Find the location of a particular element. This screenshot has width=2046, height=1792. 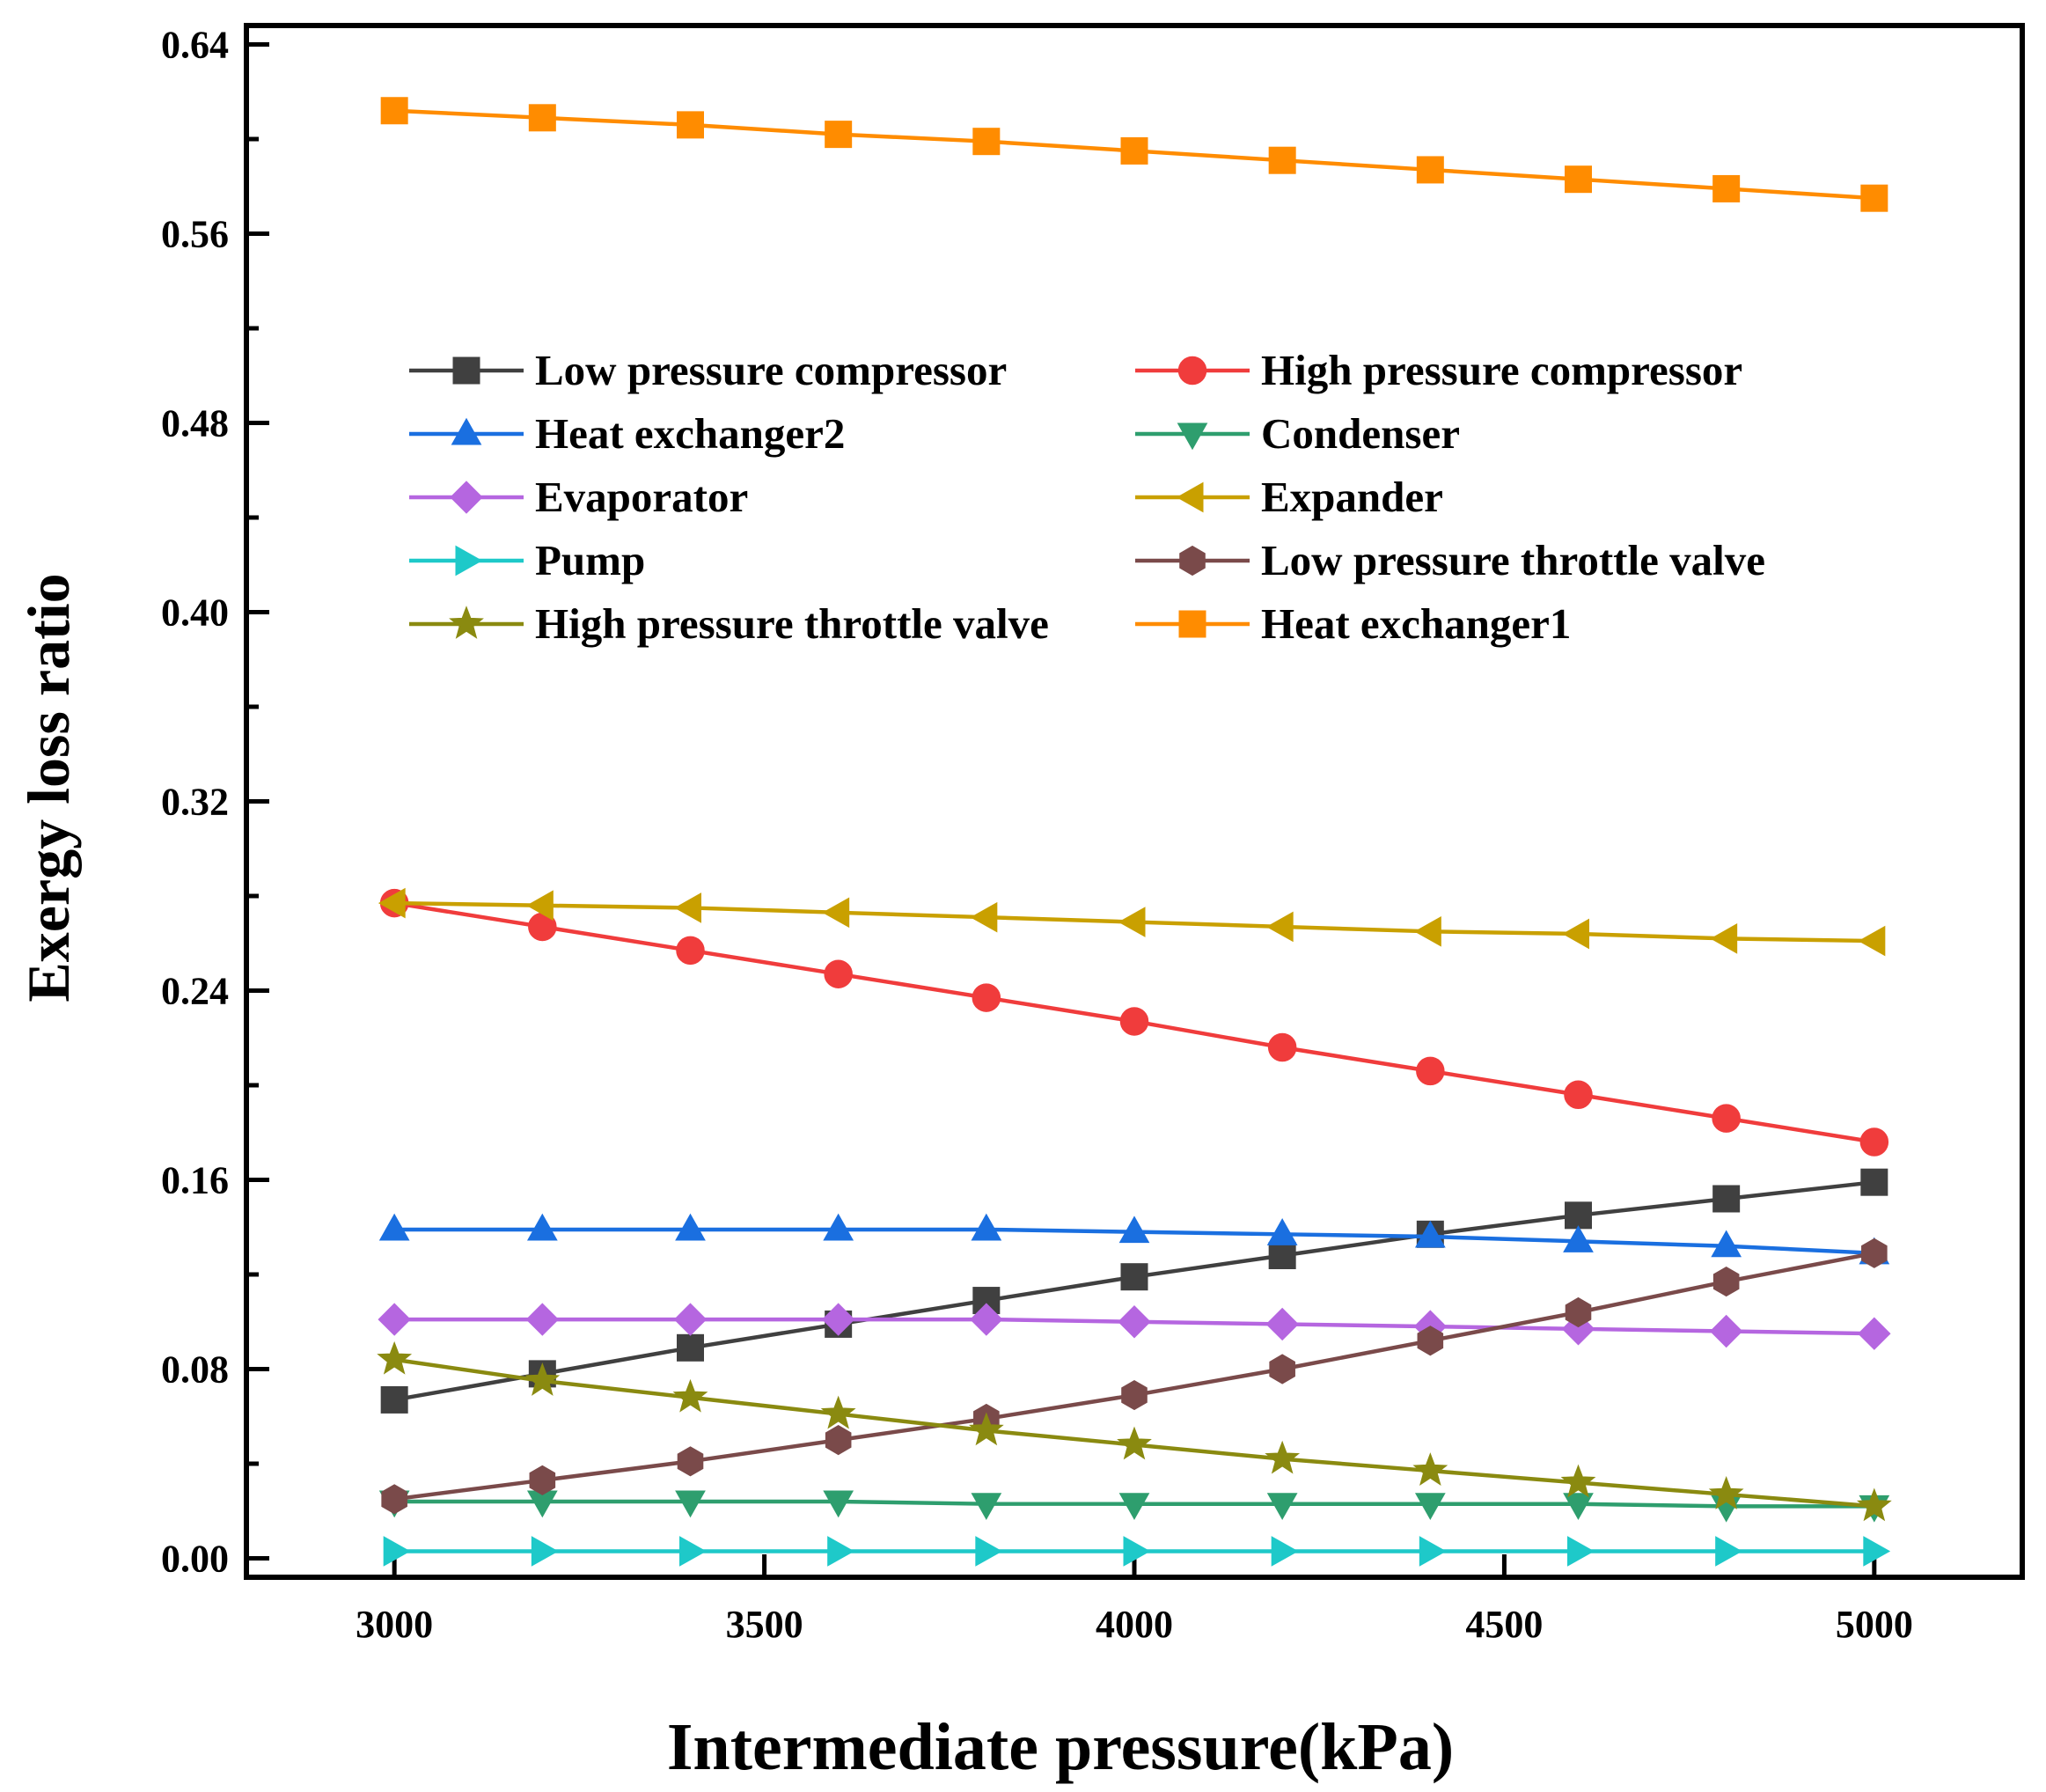

legend-item: Low pressure throttle valve is located at coordinates (1450, 560).